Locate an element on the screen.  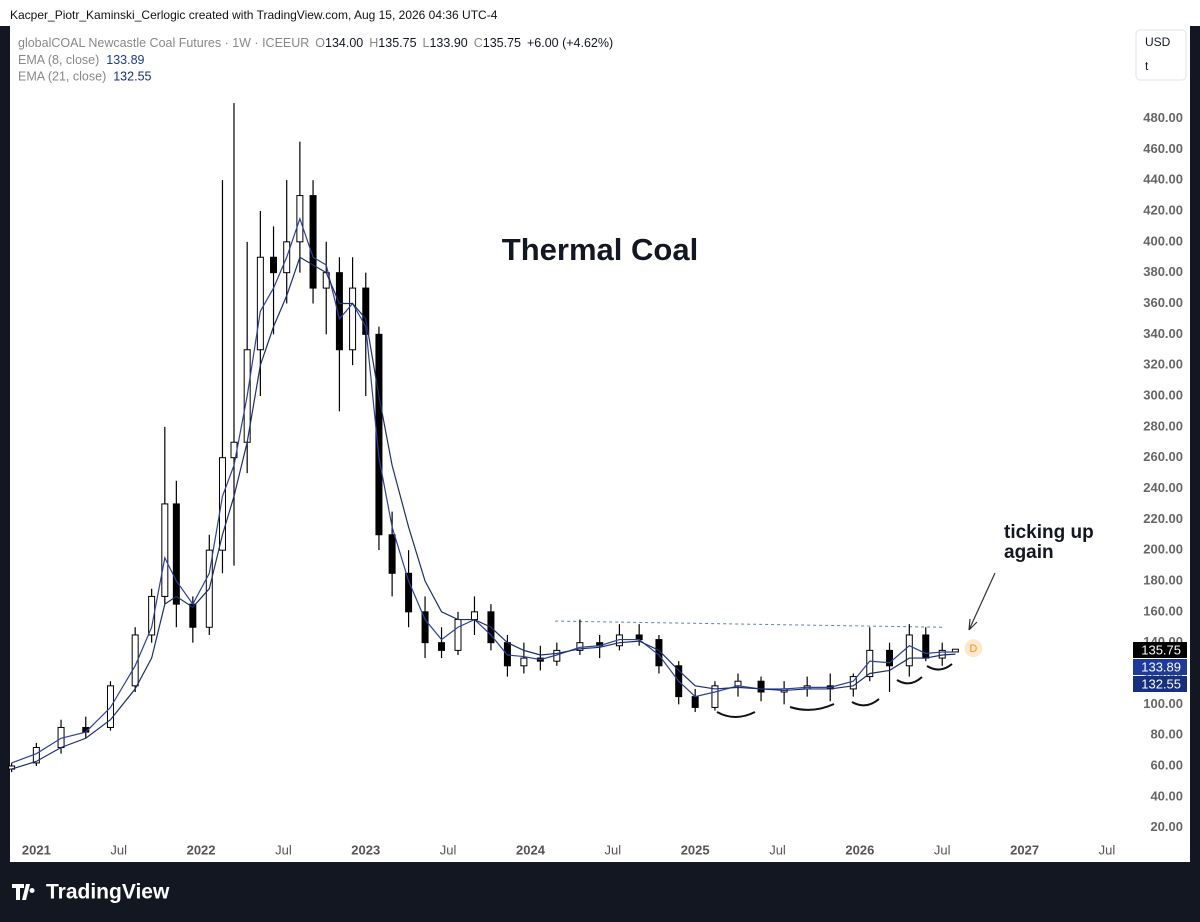
price-tag-label: 133.89 is located at coordinates (1161, 666).